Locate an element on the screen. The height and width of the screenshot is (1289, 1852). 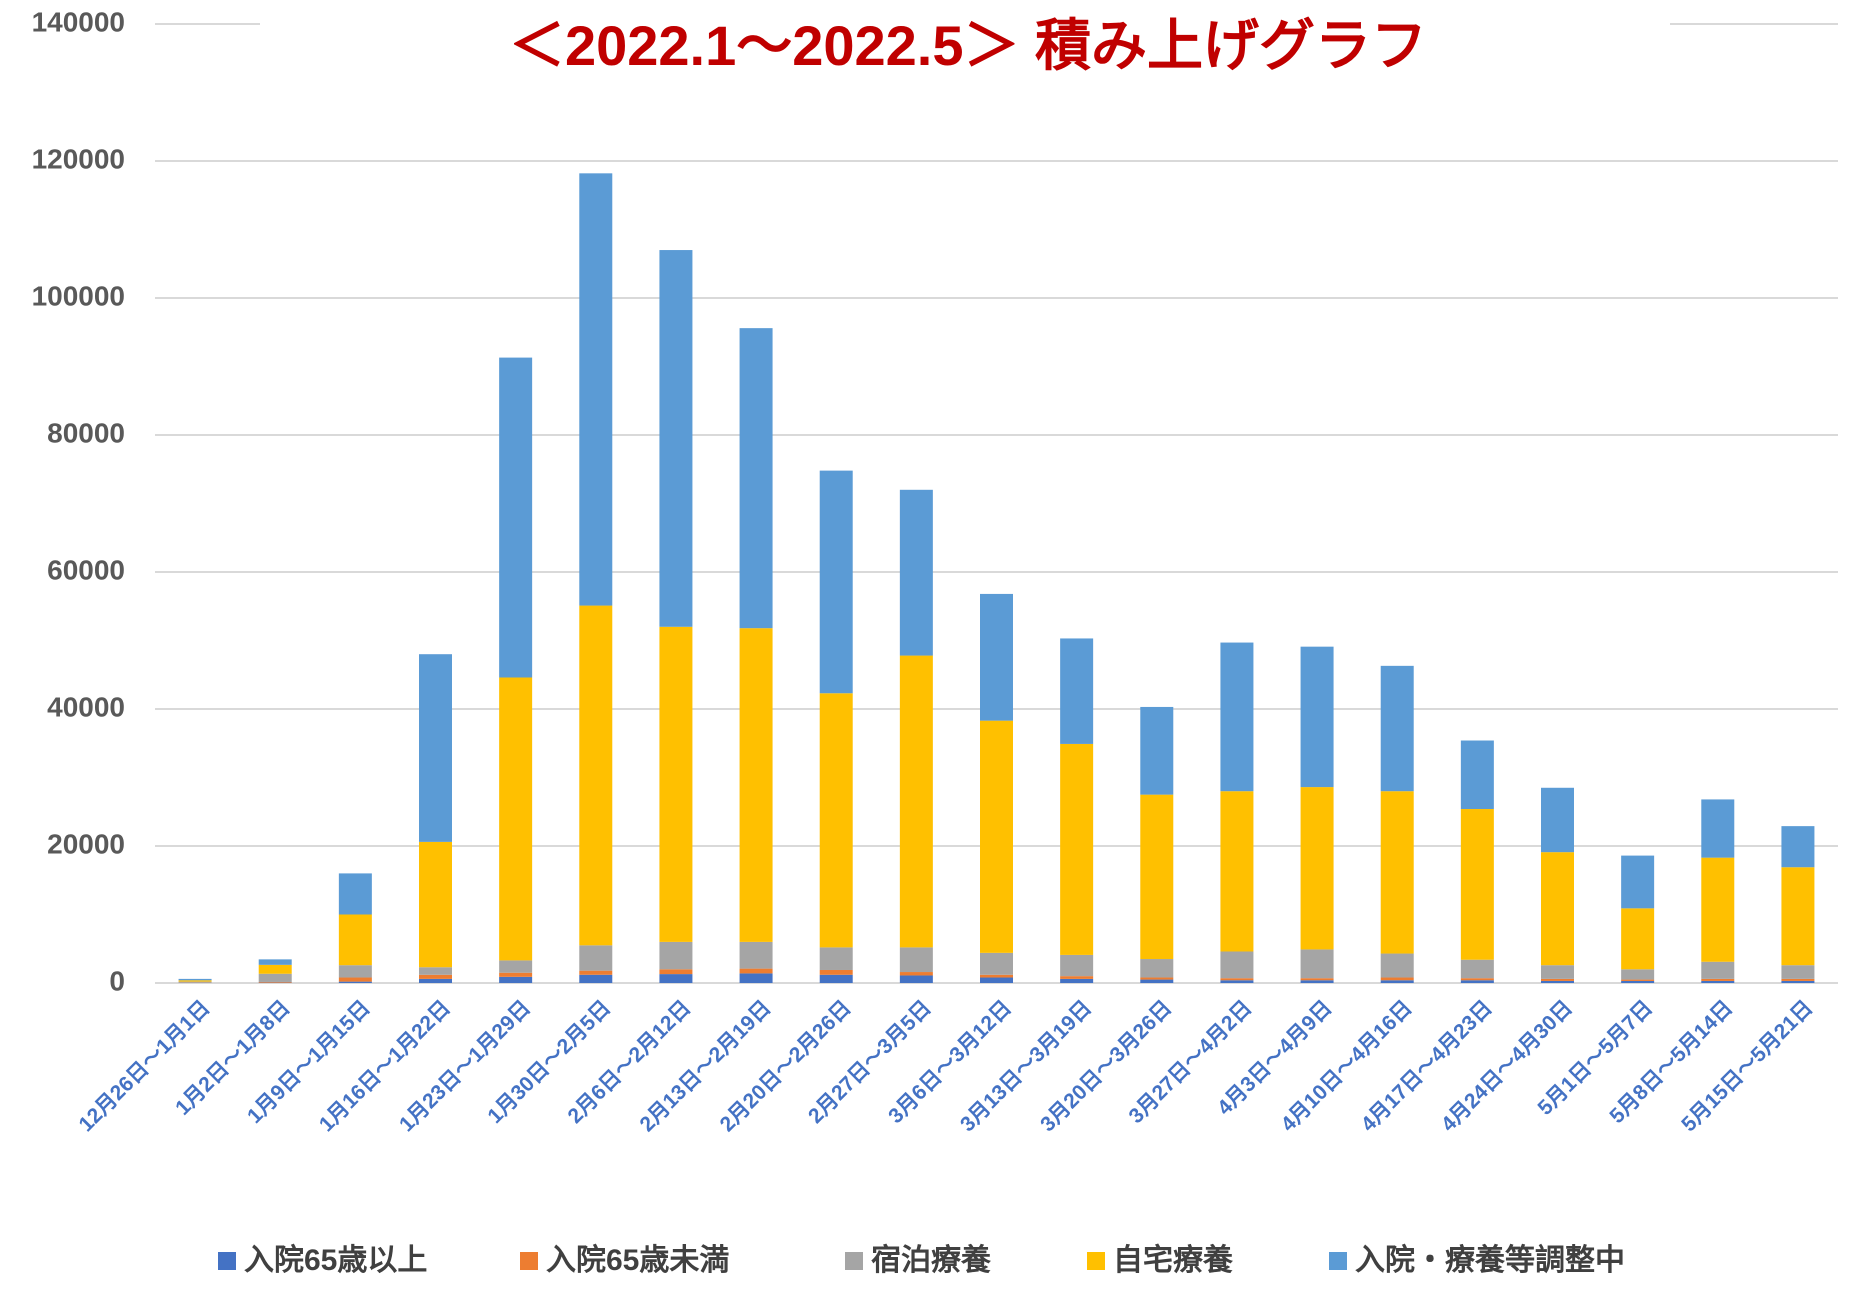
legend-label: 自宅療養 is located at coordinates (1173, 1260).